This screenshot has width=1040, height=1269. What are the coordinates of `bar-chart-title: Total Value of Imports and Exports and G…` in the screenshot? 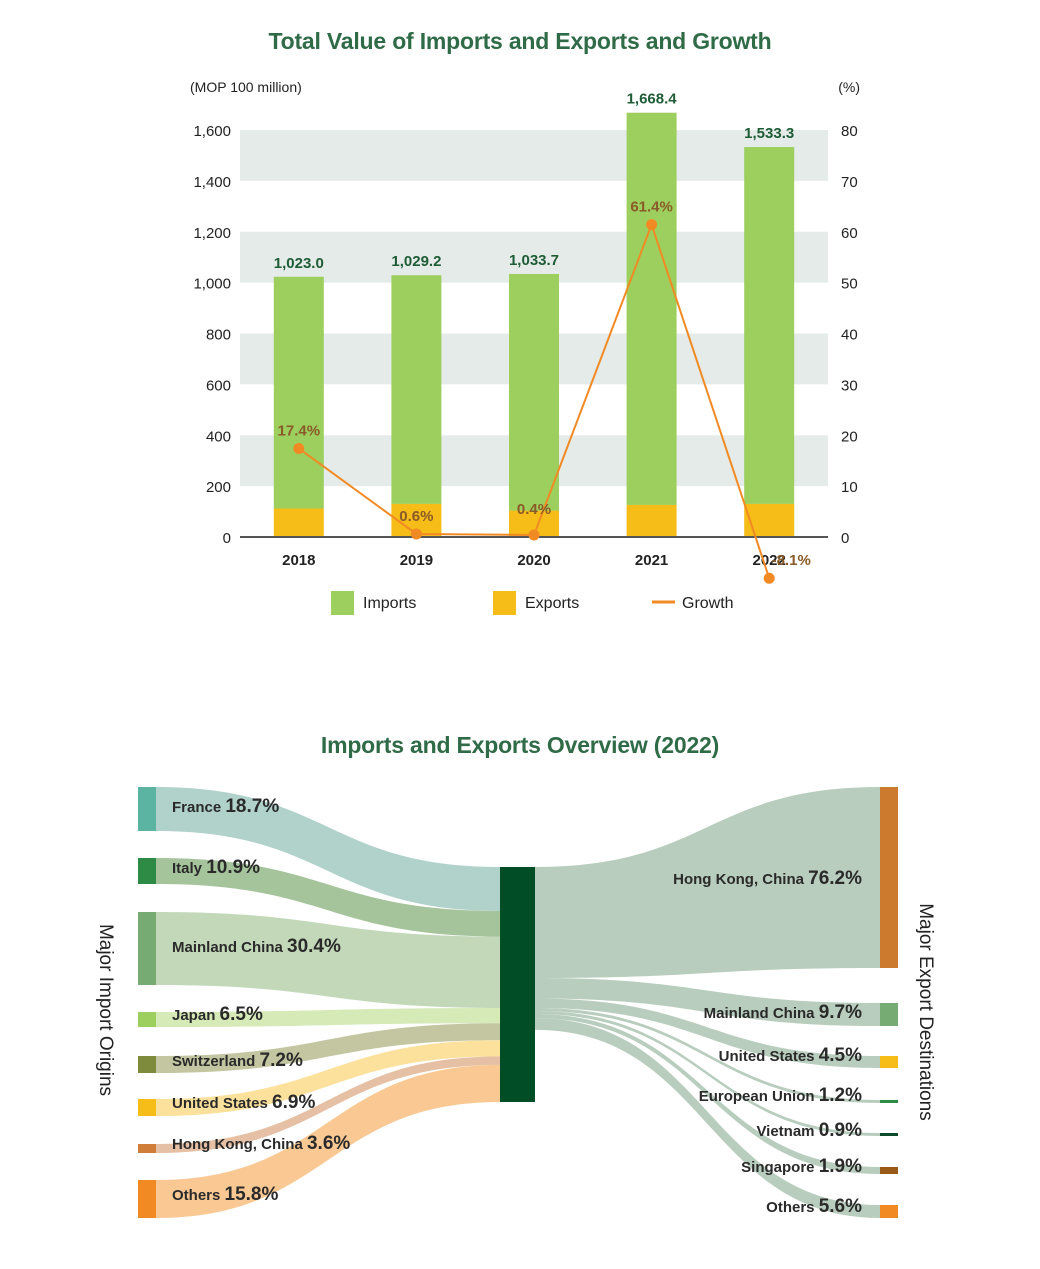 It's located at (520, 41).